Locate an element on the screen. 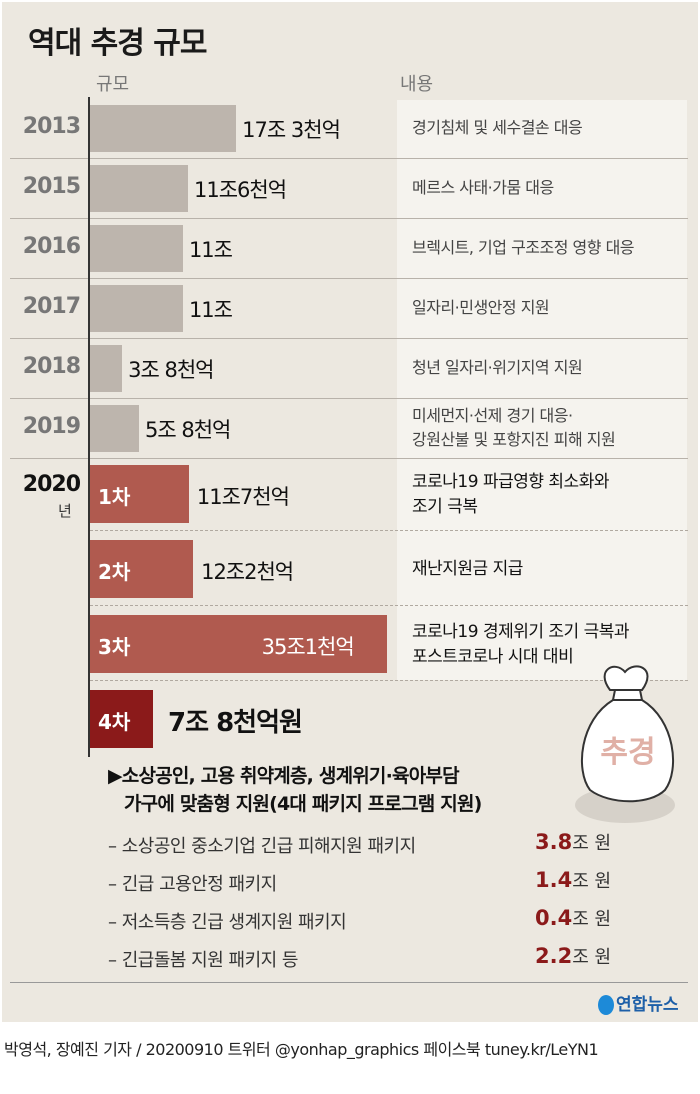  description: 포스트코로나 시대 대비 is located at coordinates (493, 656).